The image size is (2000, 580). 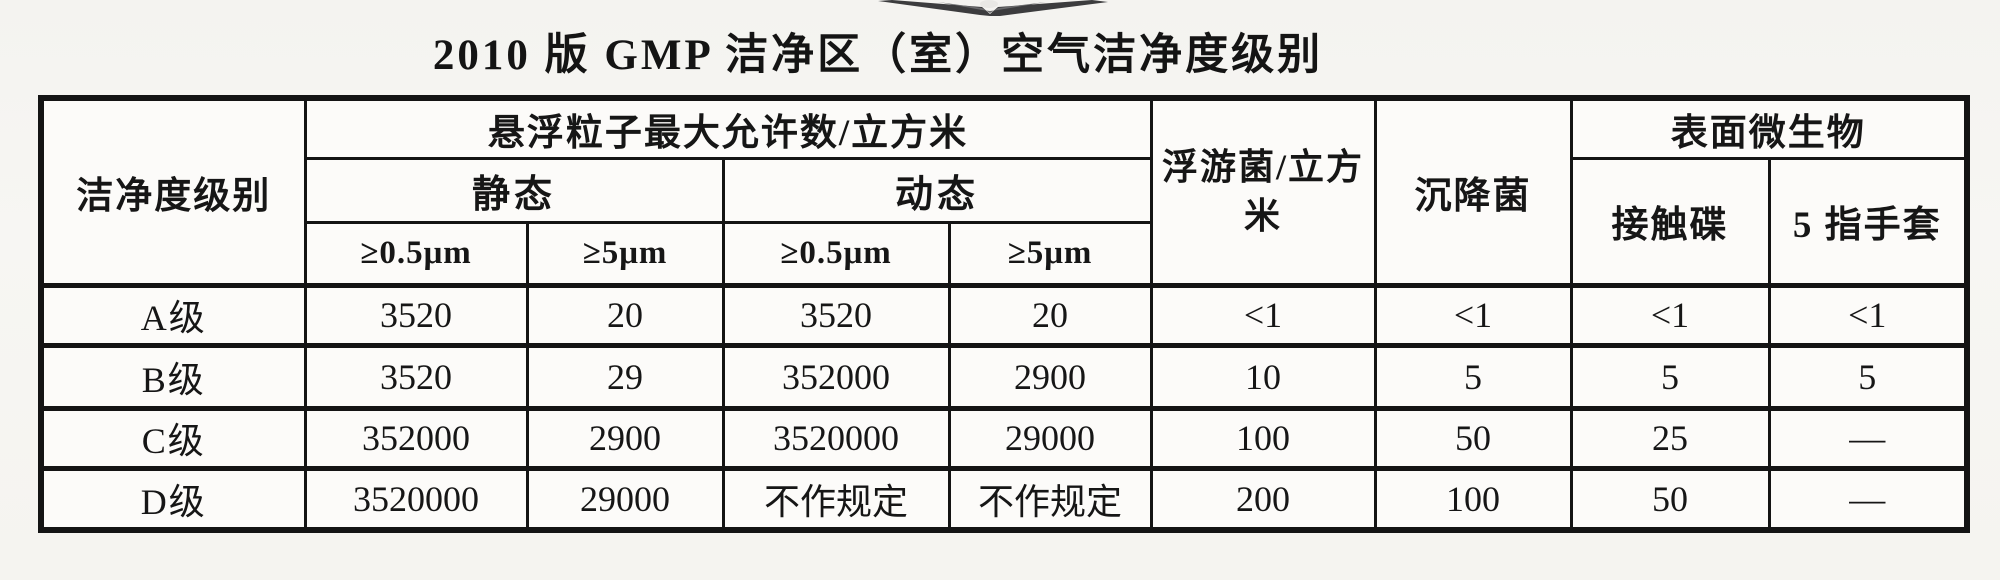 What do you see at coordinates (1263, 498) in the screenshot?
I see `table-cell: 200` at bounding box center [1263, 498].